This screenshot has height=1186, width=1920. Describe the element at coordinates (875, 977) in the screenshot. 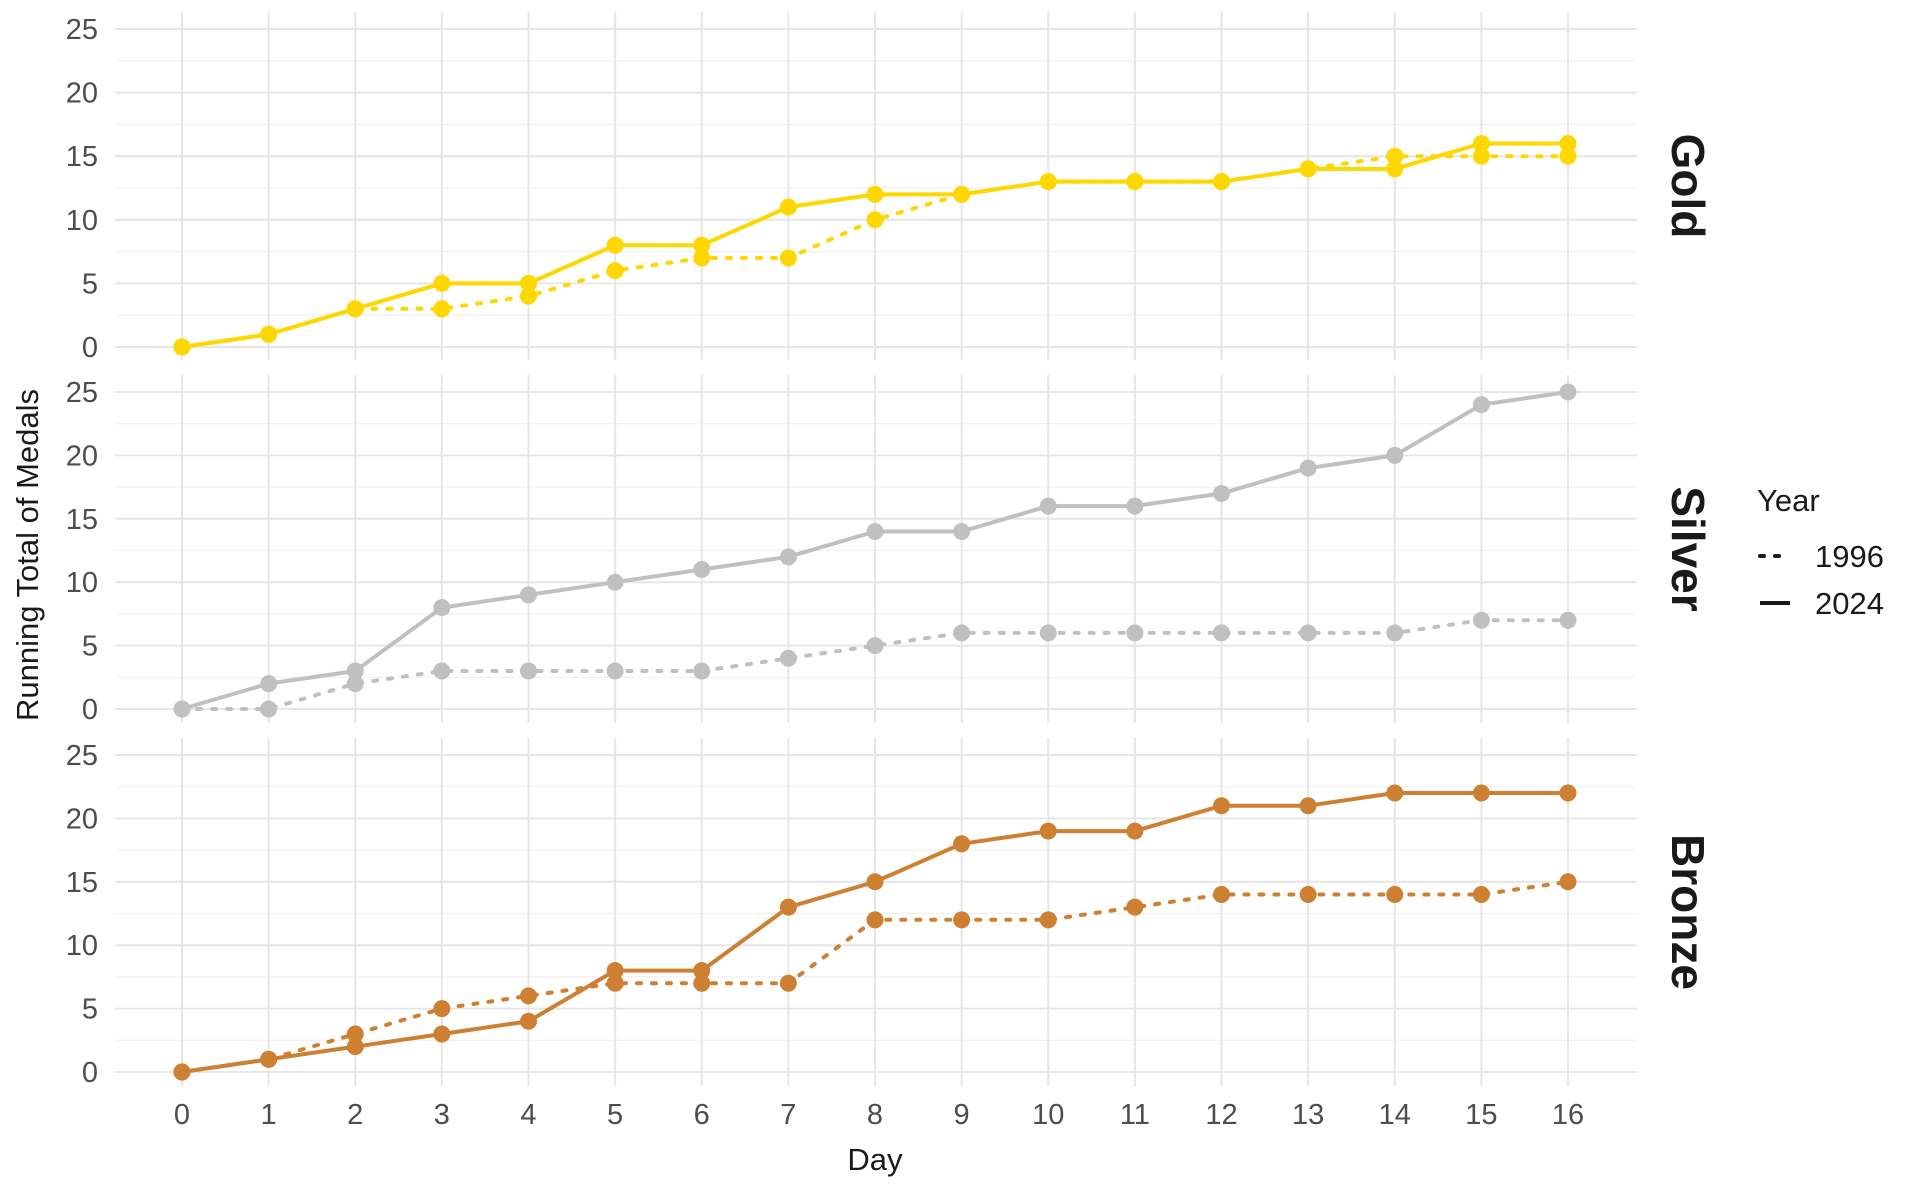

I see `series-bronze-1996` at that location.